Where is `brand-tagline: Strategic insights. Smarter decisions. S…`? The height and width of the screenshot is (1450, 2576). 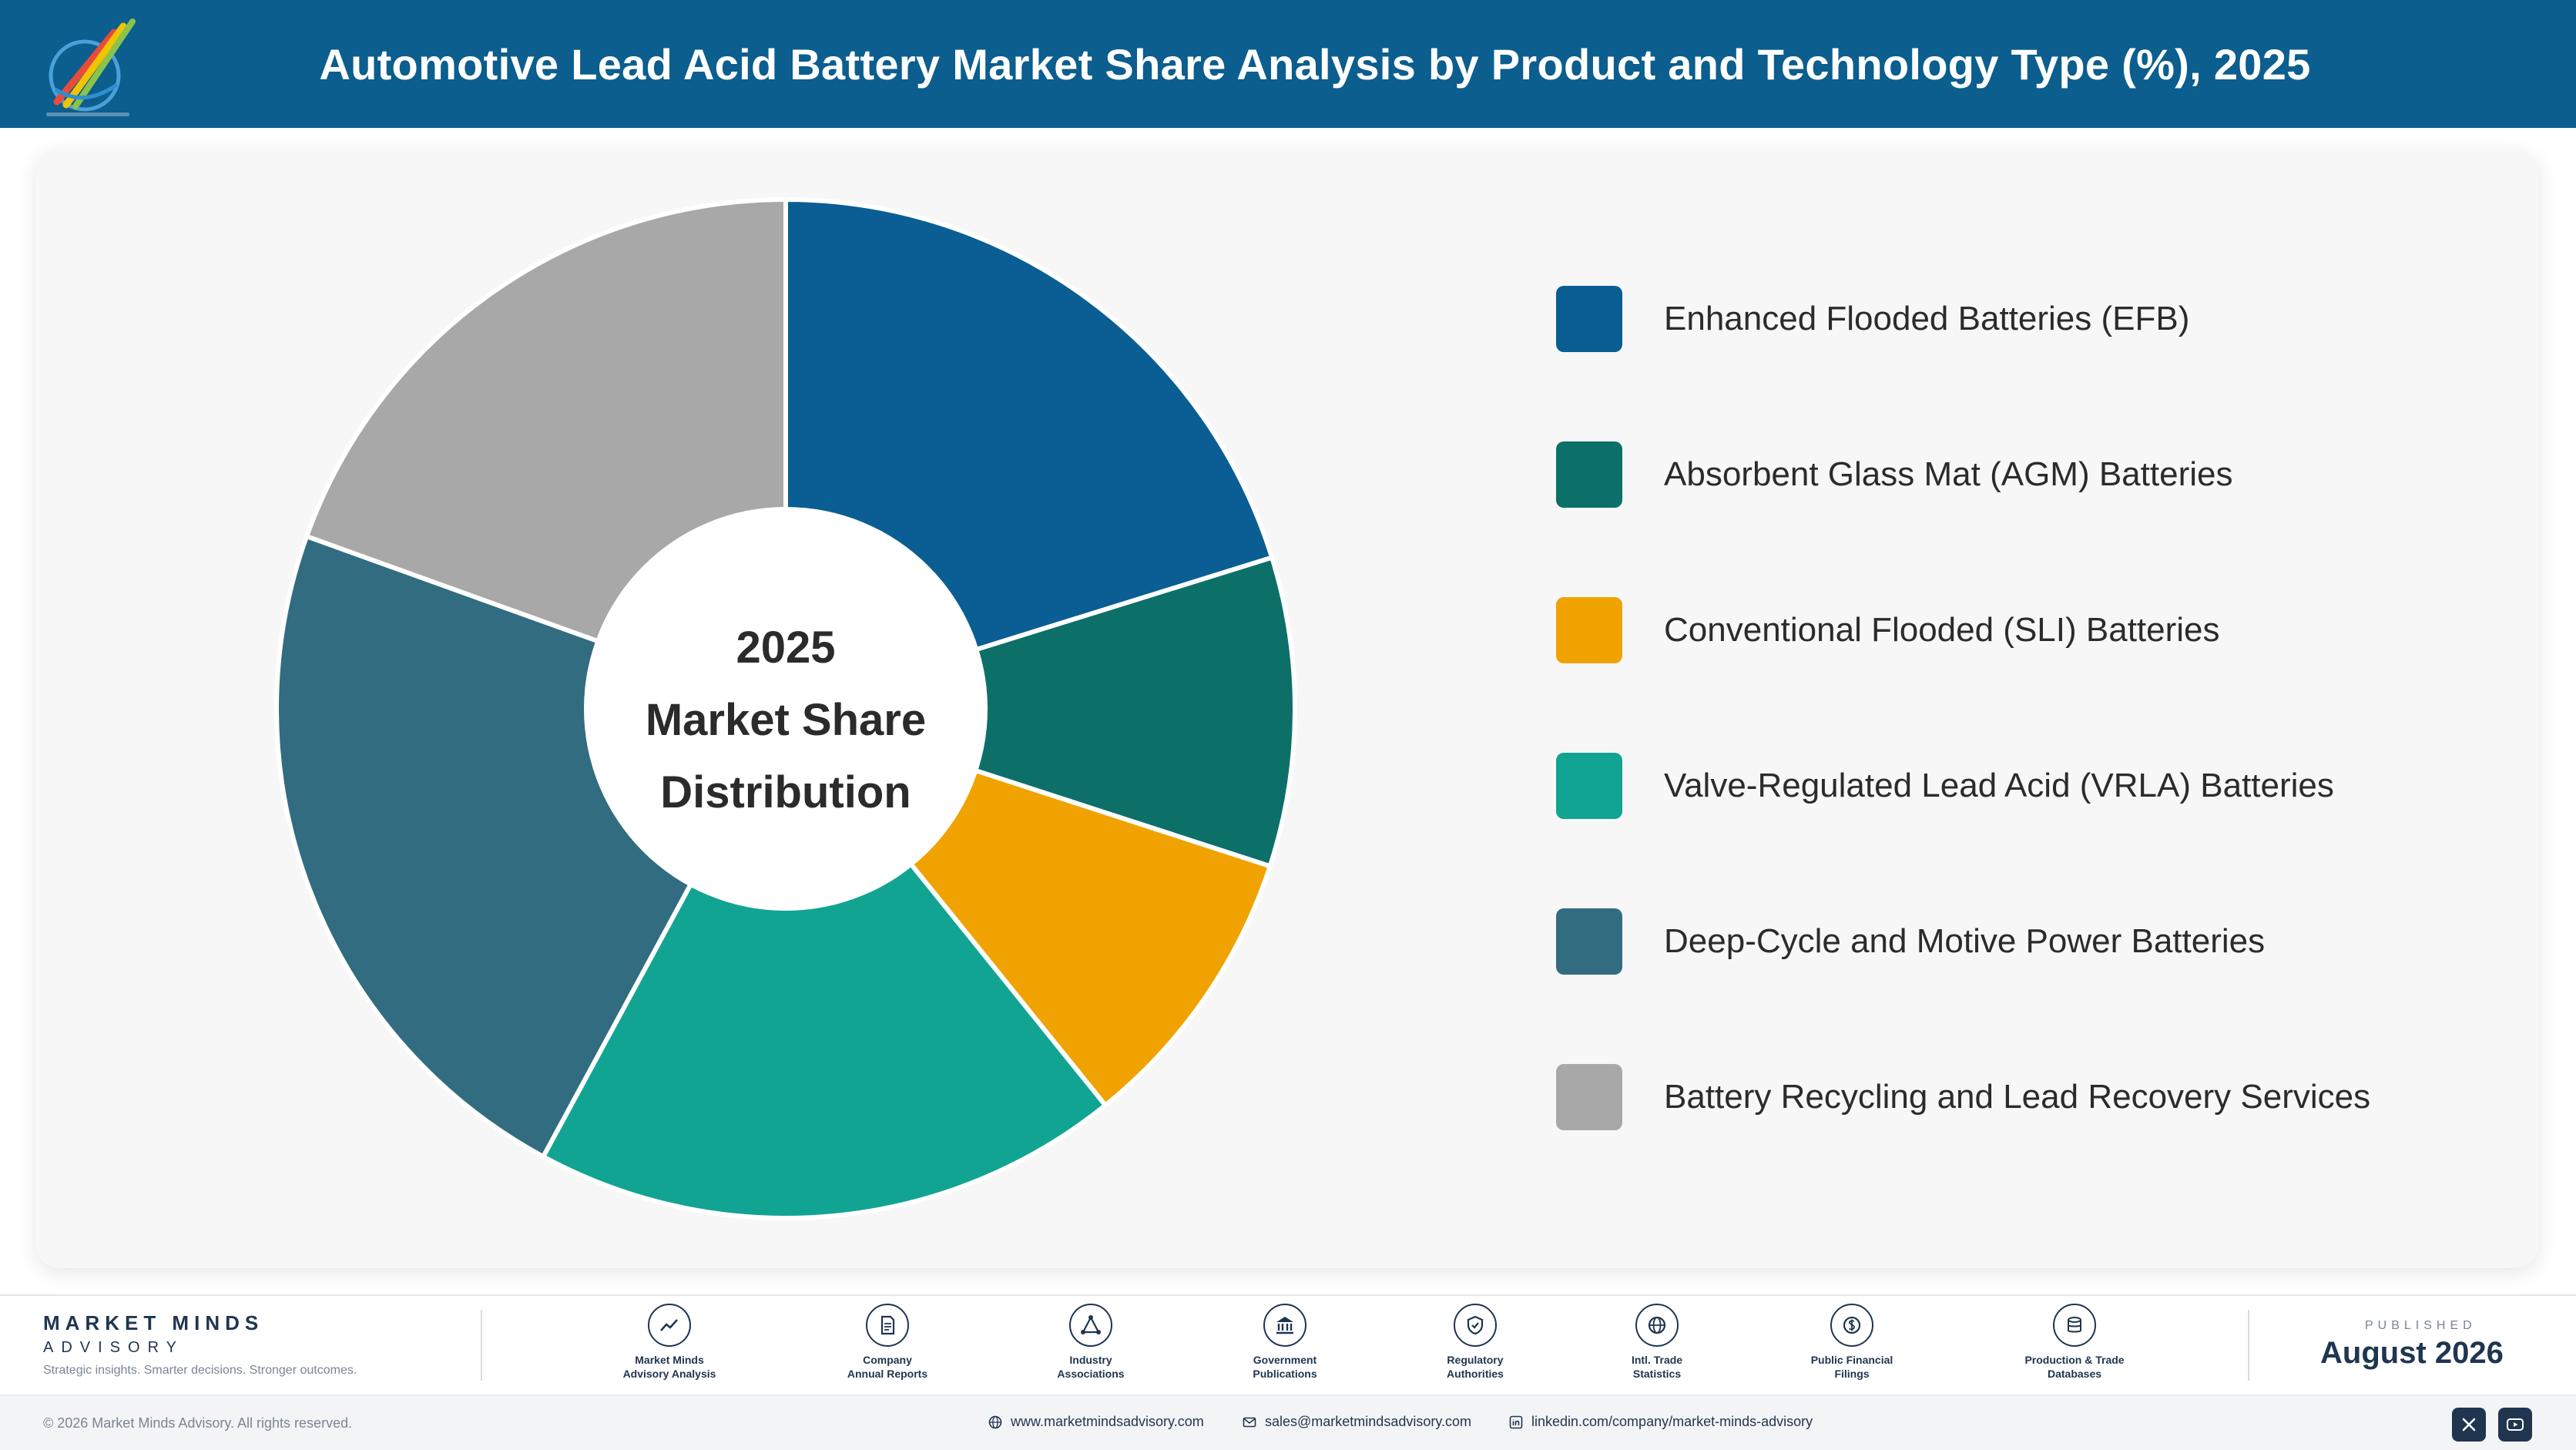 brand-tagline: Strategic insights. Smarter decisions. S… is located at coordinates (200, 1370).